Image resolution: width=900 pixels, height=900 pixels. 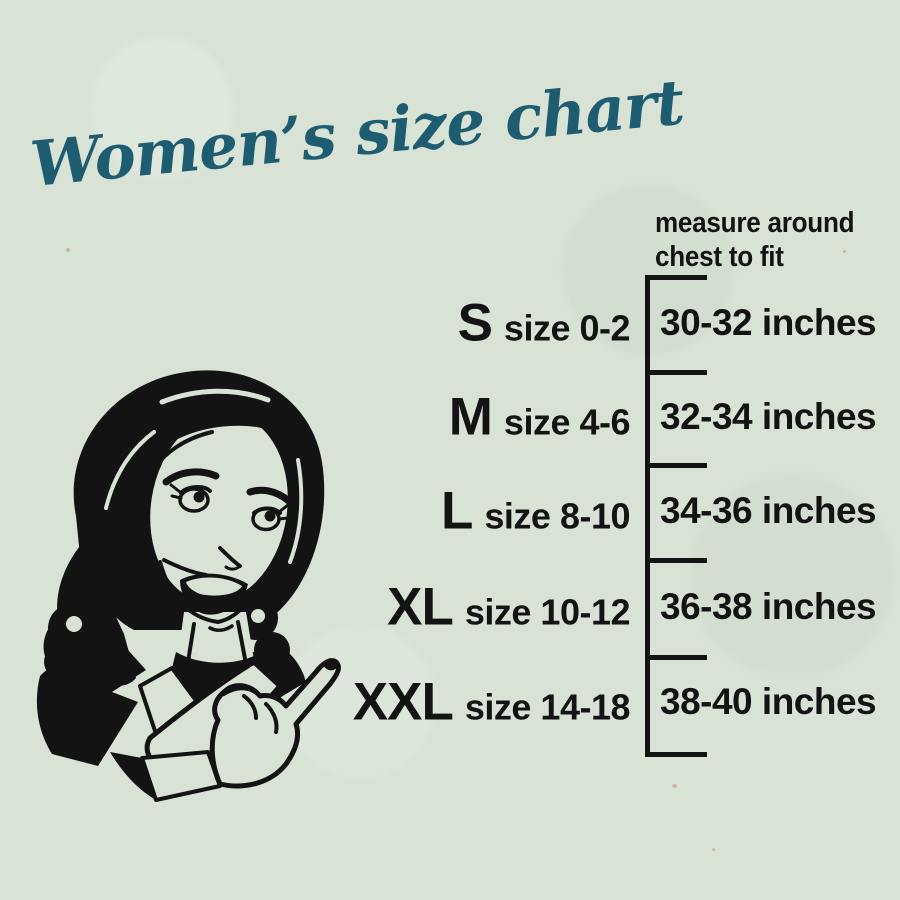 What do you see at coordinates (755, 240) in the screenshot?
I see `measure-note: measure around chest to fit` at bounding box center [755, 240].